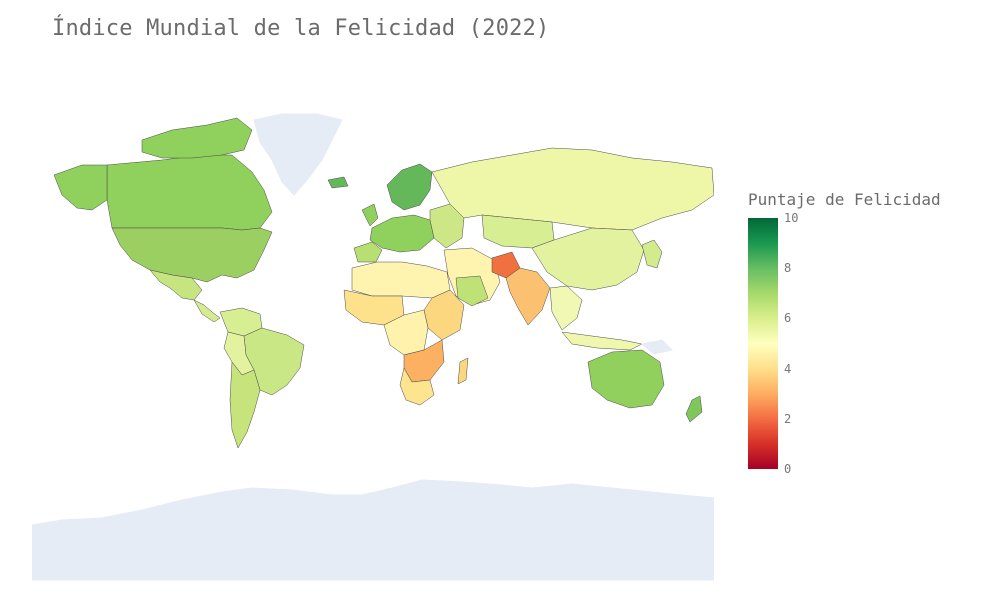 The image size is (1000, 600). What do you see at coordinates (402, 233) in the screenshot?
I see `region-western-europe` at bounding box center [402, 233].